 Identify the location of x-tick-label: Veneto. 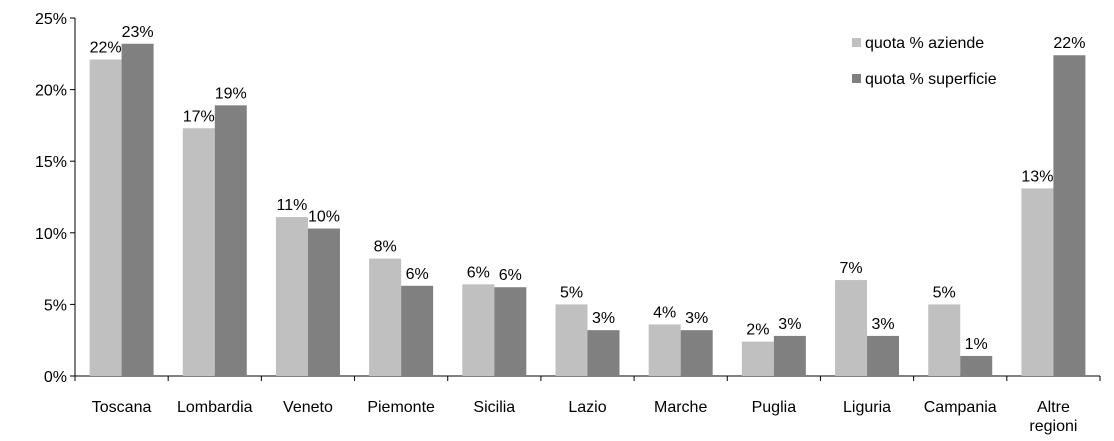
(308, 407).